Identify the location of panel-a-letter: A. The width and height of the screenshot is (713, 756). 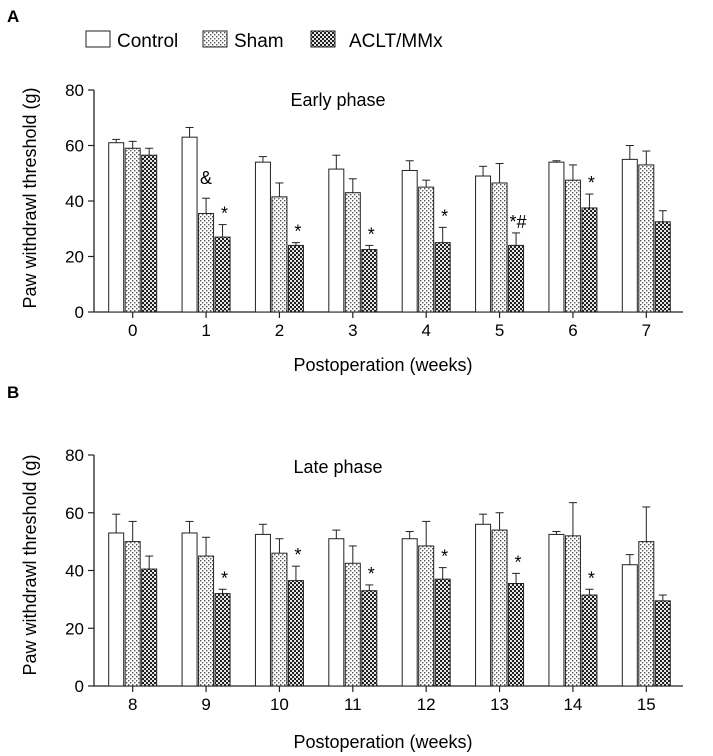
(13, 16).